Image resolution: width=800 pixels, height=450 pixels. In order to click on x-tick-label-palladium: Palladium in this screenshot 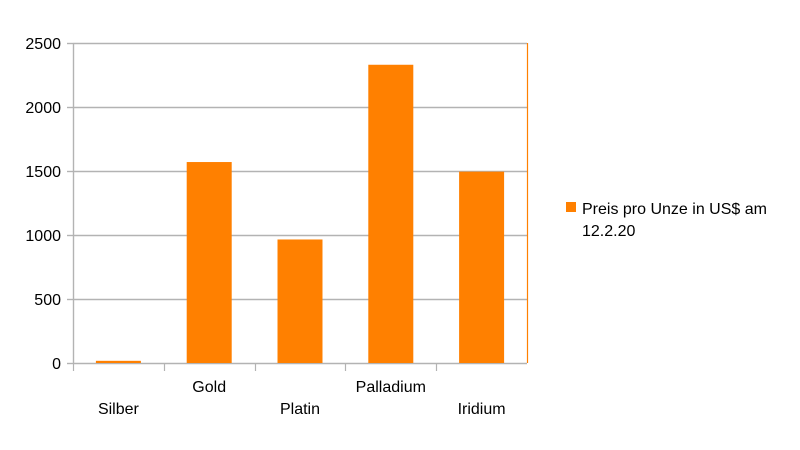, I will do `click(391, 387)`.